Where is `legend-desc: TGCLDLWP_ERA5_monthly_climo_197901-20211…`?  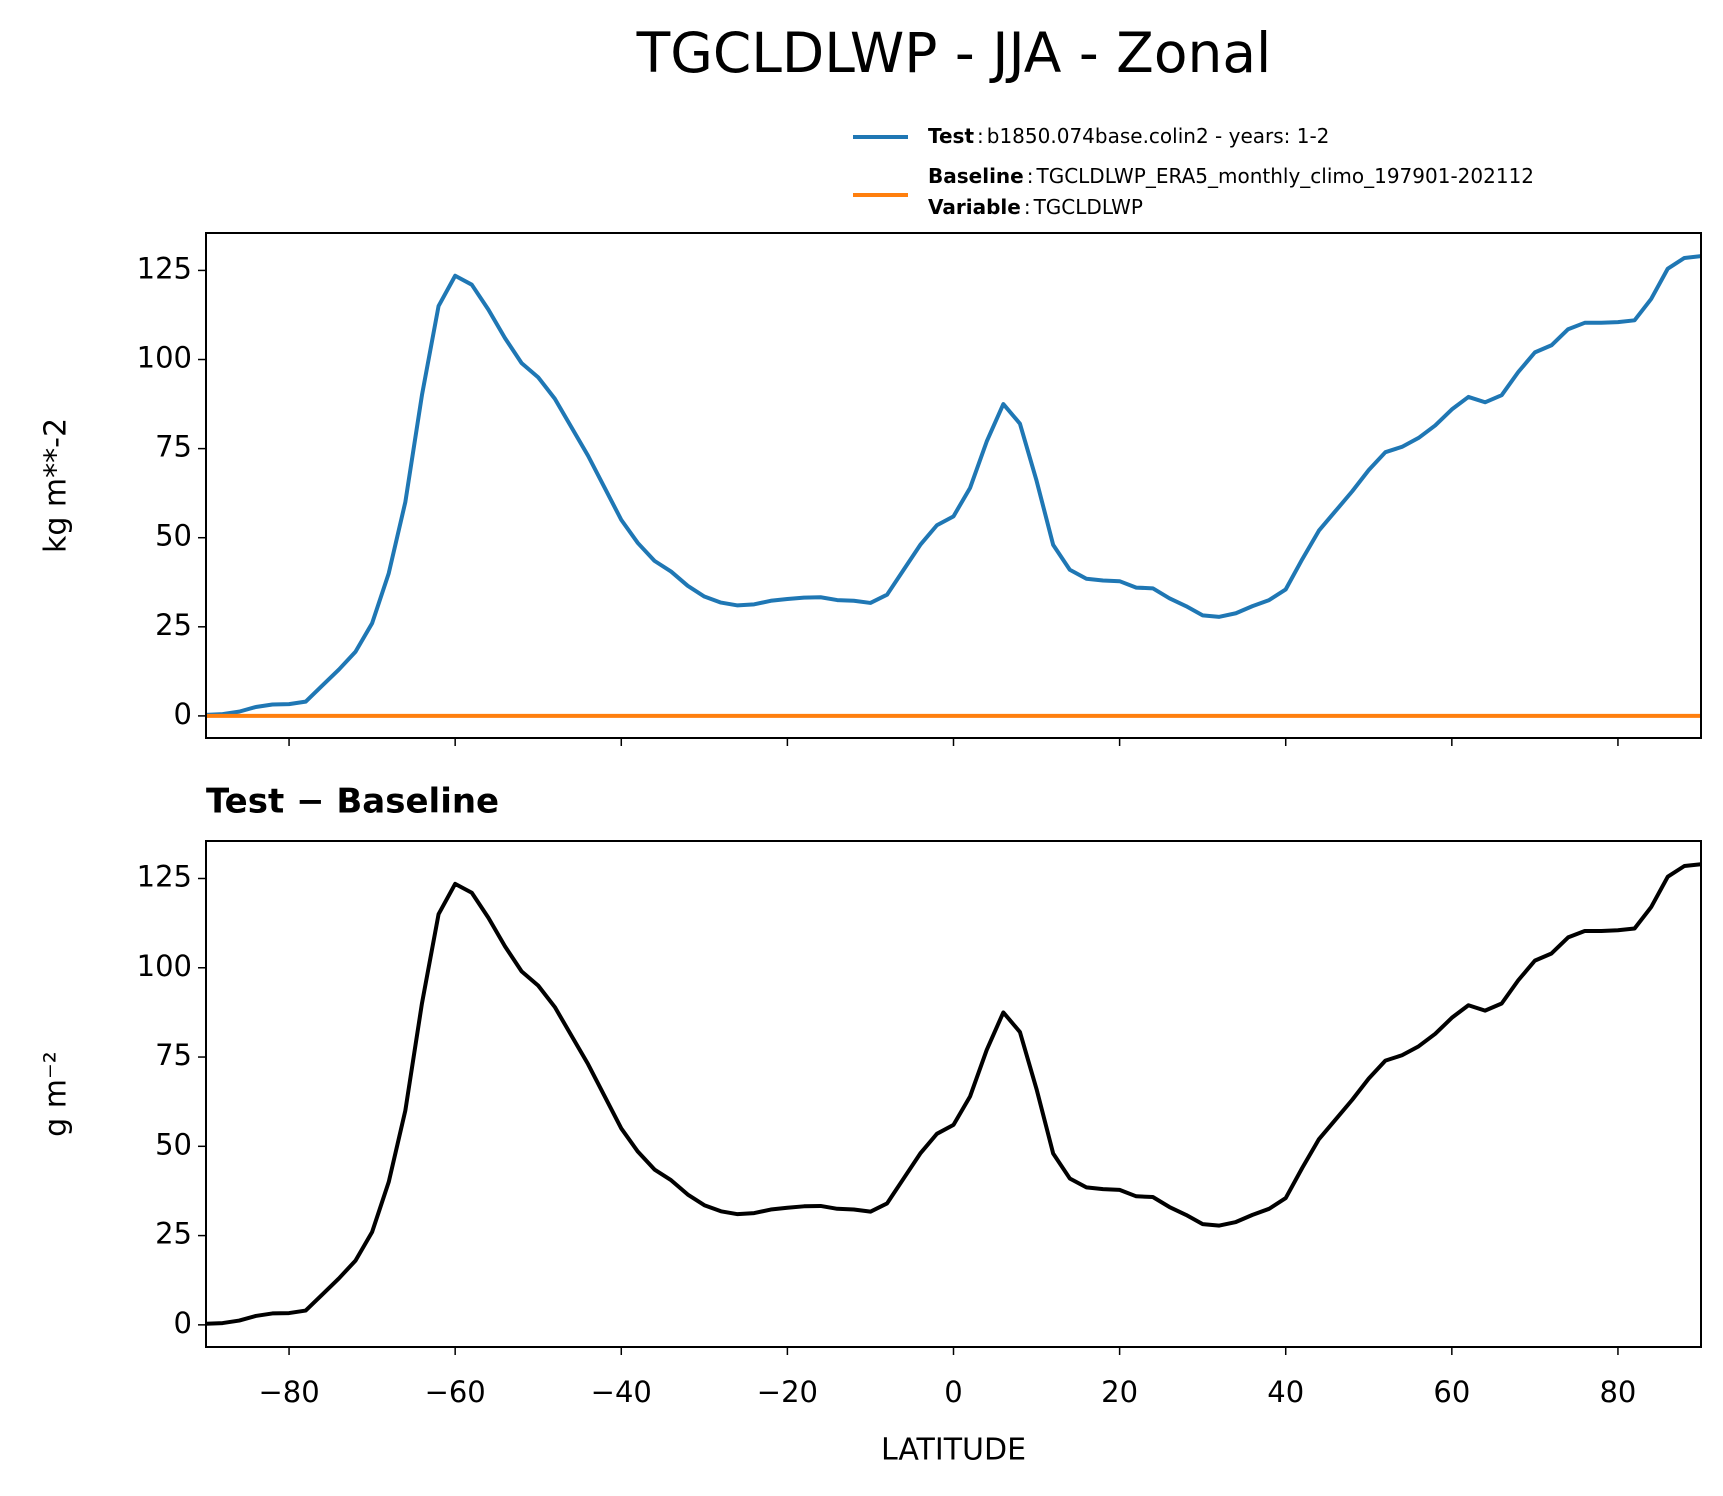
legend-desc: TGCLDLWP_ERA5_monthly_climo_197901-20211… is located at coordinates (1284, 176).